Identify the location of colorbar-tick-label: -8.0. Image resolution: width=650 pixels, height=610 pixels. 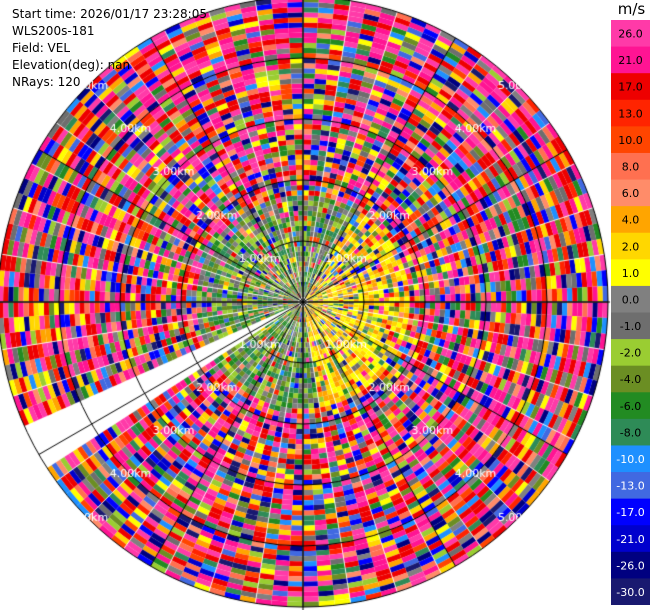
(630, 432).